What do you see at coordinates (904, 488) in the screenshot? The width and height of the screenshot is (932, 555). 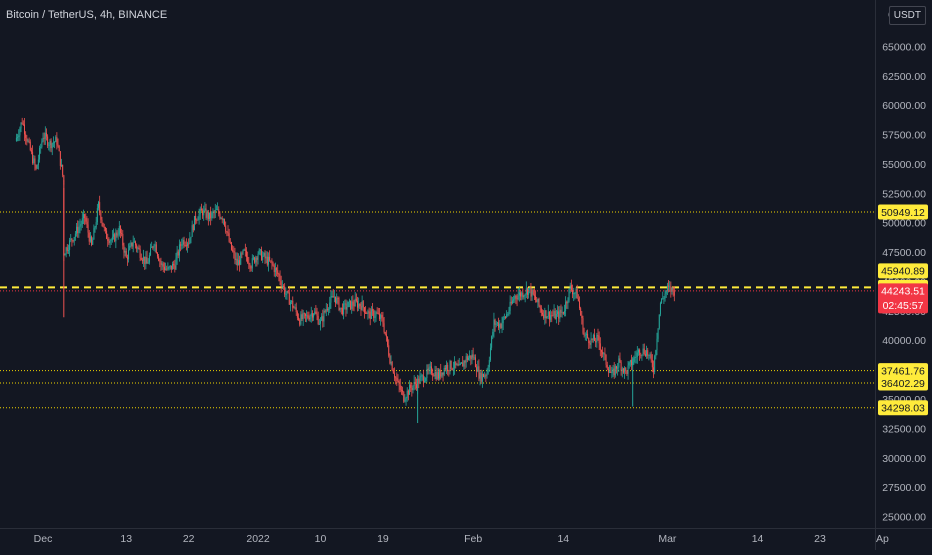 I see `price-tick-label: 27500.00` at bounding box center [904, 488].